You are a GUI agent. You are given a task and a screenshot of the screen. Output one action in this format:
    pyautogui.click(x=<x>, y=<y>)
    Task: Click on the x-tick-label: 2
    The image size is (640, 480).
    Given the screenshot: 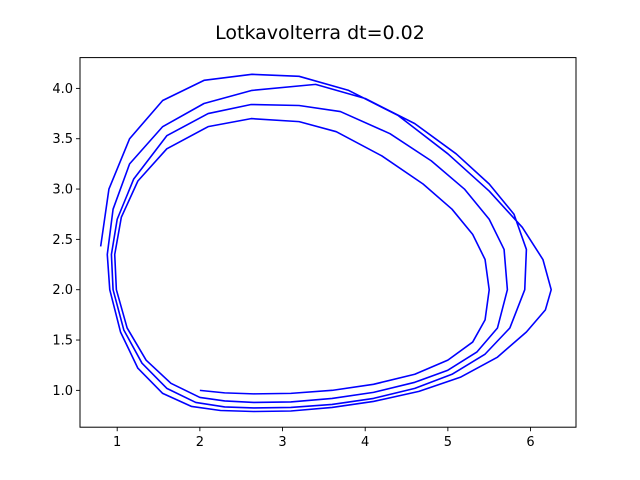 What is the action you would take?
    pyautogui.click(x=200, y=442)
    